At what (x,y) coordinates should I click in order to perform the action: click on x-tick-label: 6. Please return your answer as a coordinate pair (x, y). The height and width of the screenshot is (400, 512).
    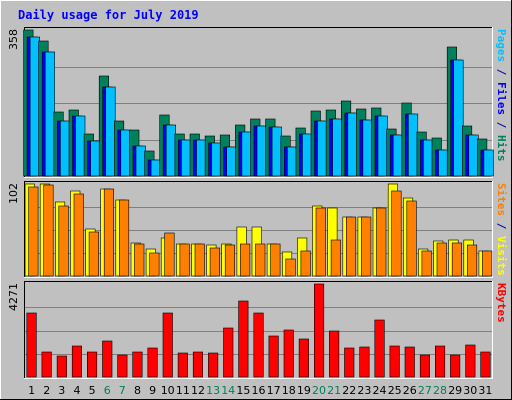
    Looking at the image, I should click on (107, 390).